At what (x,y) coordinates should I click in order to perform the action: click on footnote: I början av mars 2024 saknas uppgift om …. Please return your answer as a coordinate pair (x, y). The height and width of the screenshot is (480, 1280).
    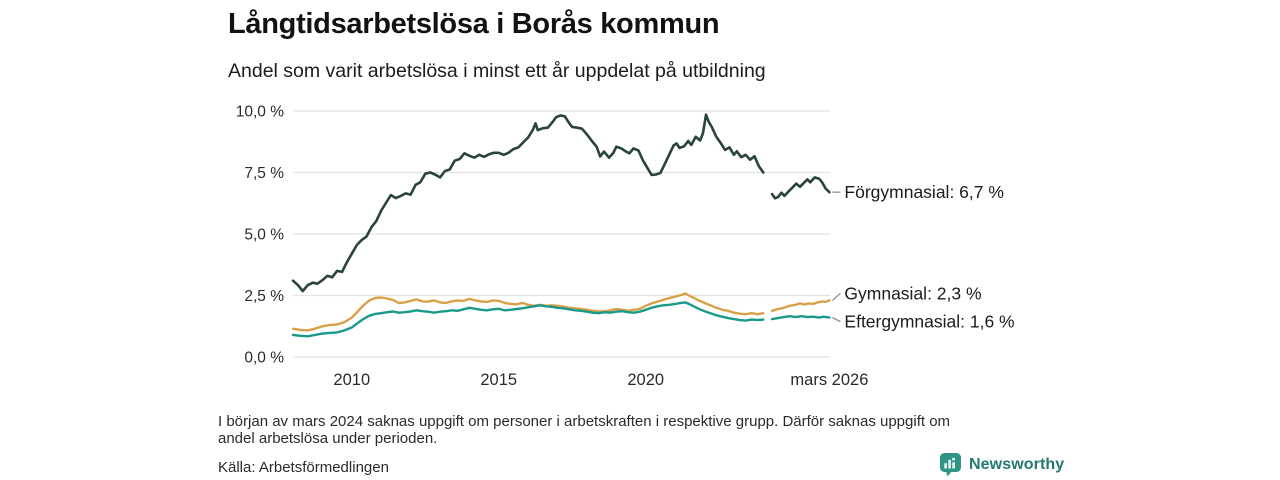
    Looking at the image, I should click on (584, 430).